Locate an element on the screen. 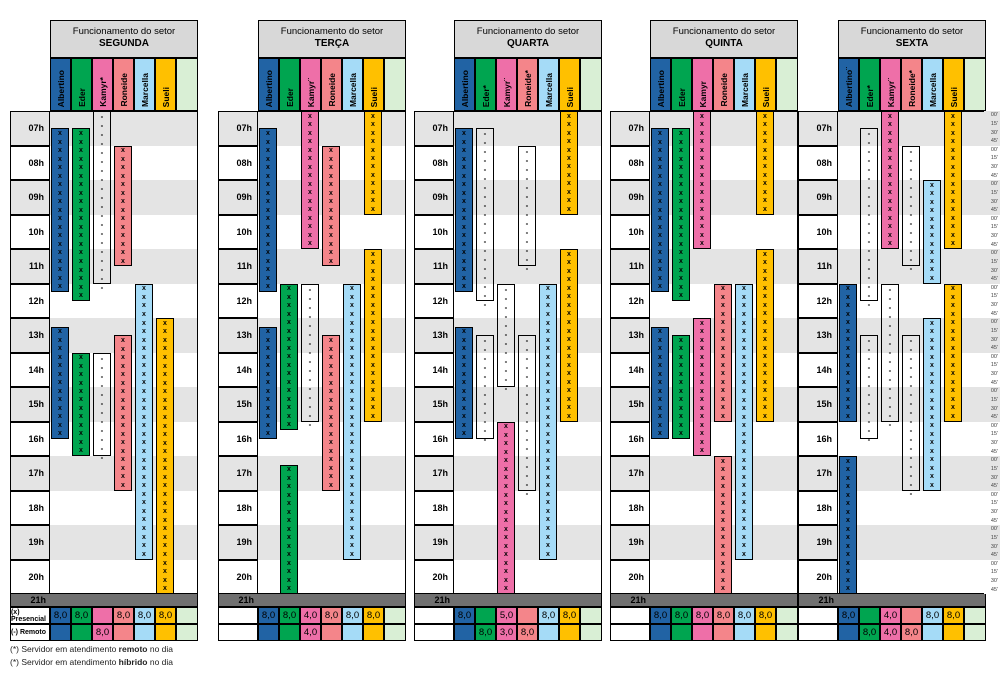 The height and width of the screenshot is (675, 1000). person-header-eder: Eder* is located at coordinates (869, 84).